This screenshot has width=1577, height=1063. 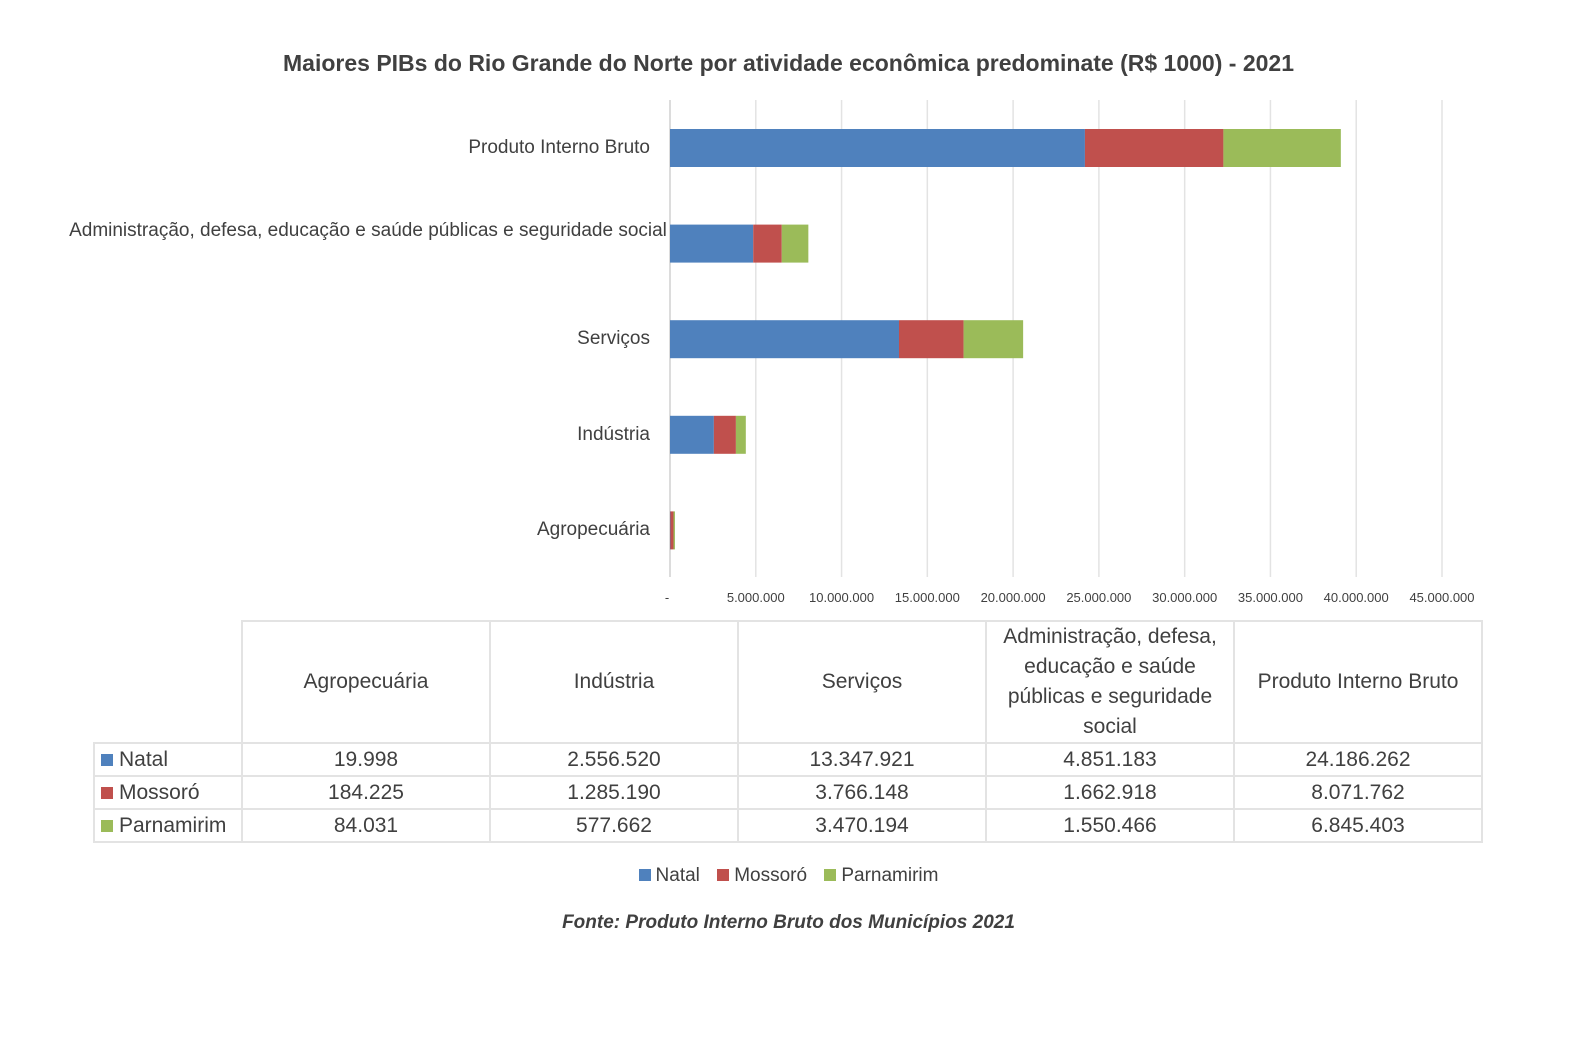 What do you see at coordinates (677, 875) in the screenshot?
I see `legend-label: Natal` at bounding box center [677, 875].